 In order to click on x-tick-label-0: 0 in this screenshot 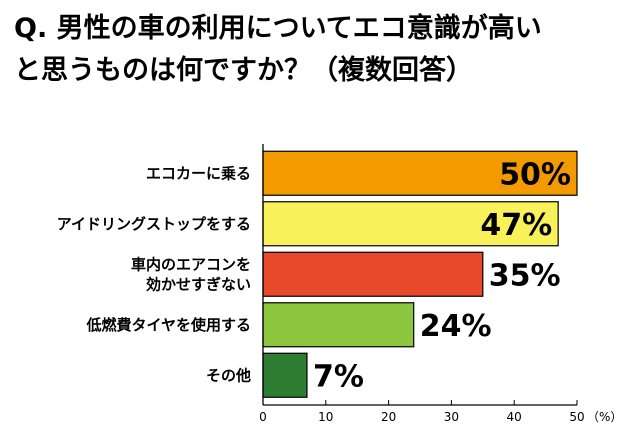, I will do `click(263, 417)`.